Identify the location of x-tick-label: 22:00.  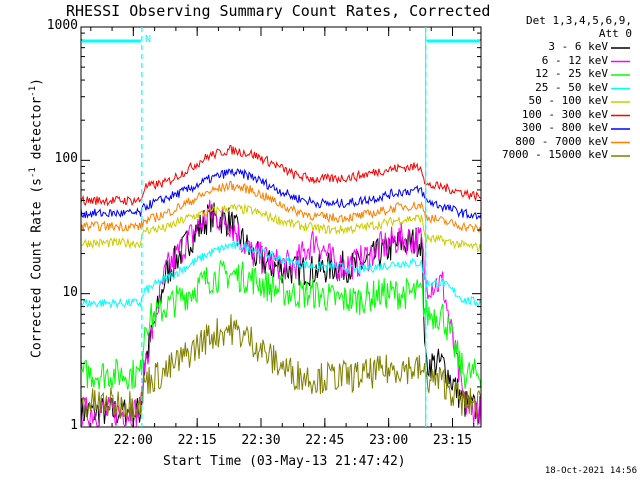
(133, 440).